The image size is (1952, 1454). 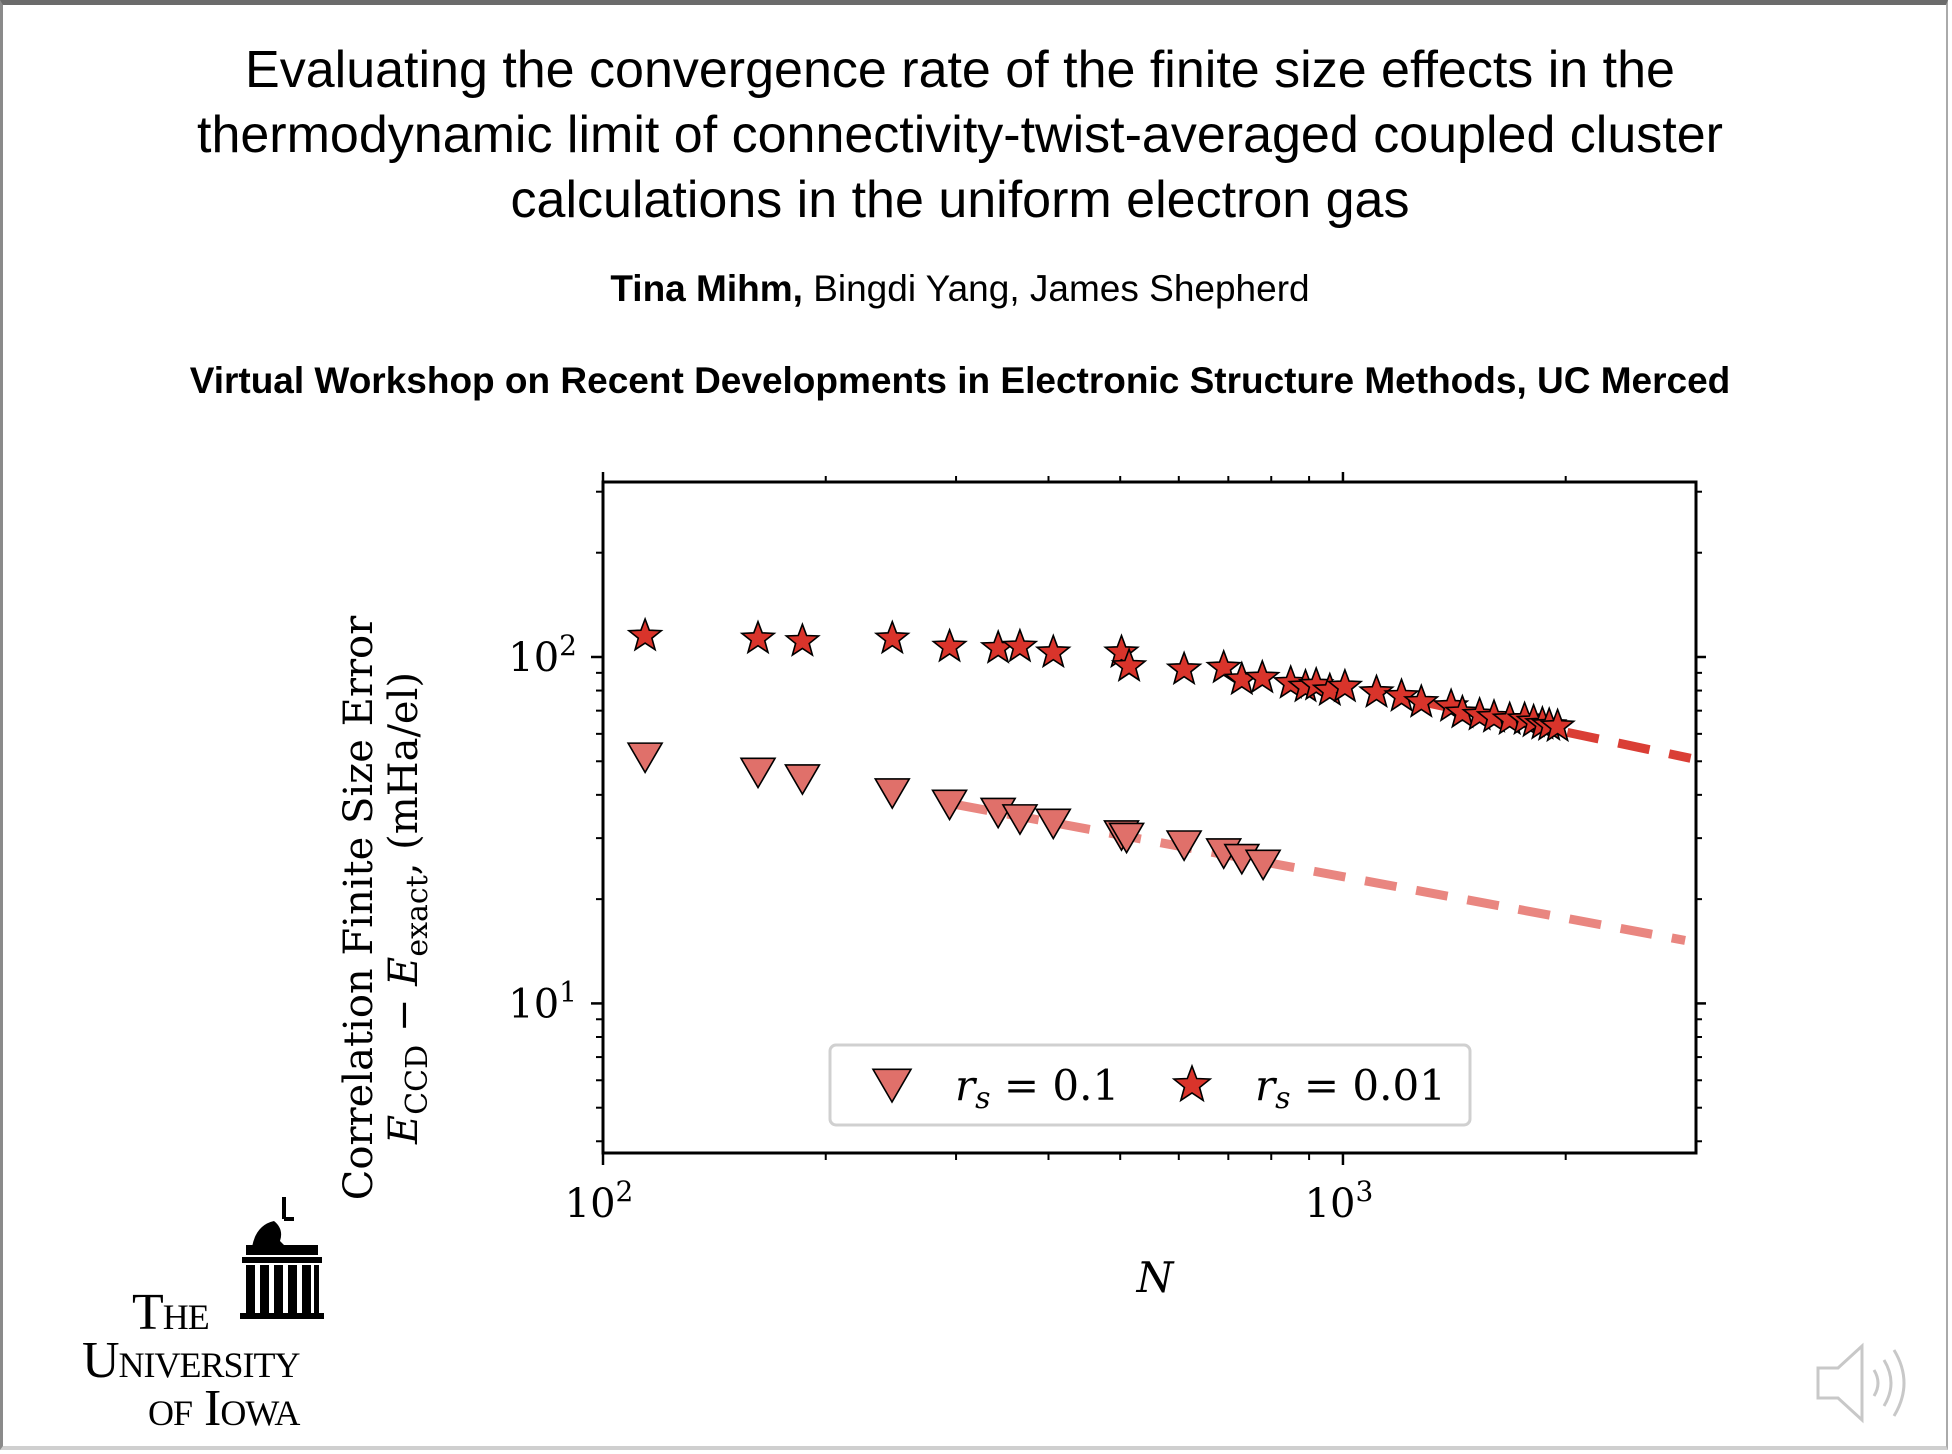 I want to click on y-axis-label-line-2: ECCD − Eexact, (mHa/el), so click(x=408, y=908).